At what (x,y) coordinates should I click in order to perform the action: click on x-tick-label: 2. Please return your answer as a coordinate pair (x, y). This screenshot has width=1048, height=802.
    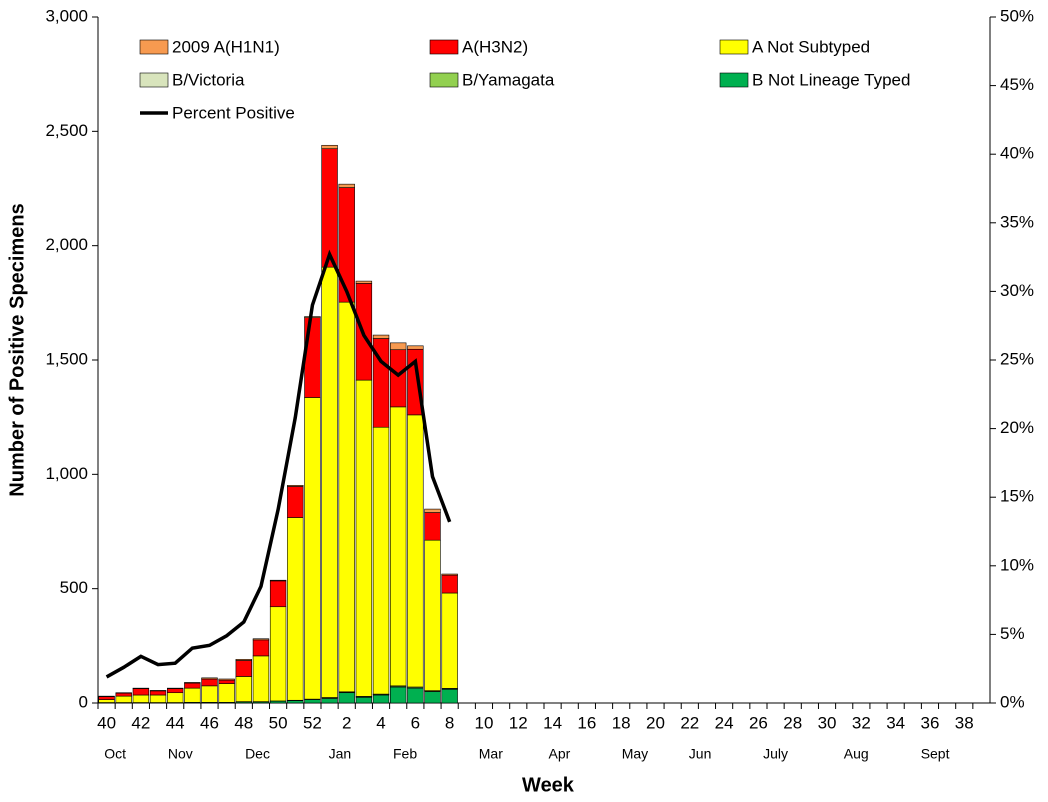
    Looking at the image, I should click on (346, 722).